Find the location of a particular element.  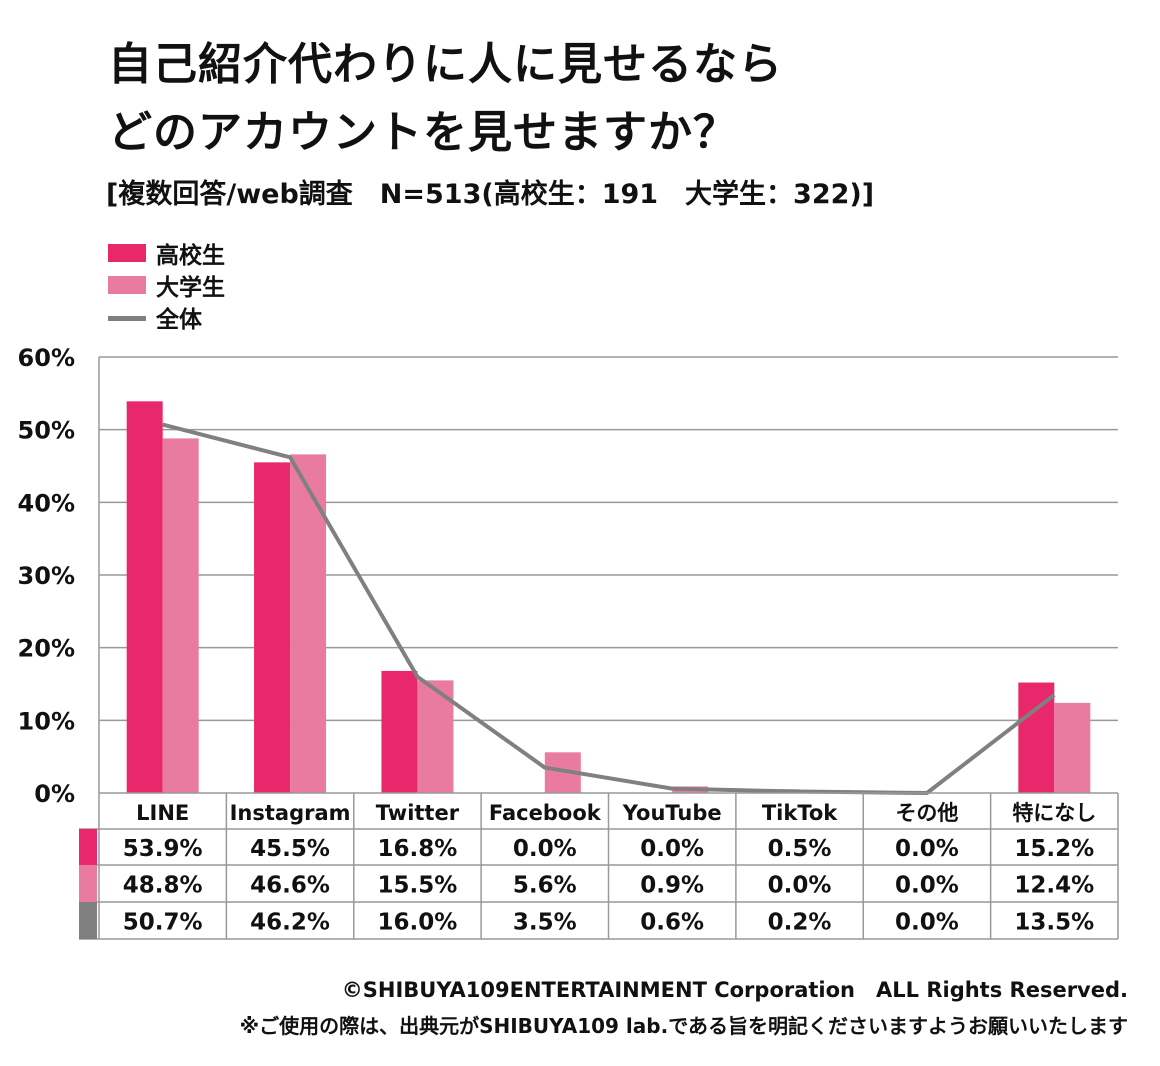

table-value: 53.9% is located at coordinates (163, 849).